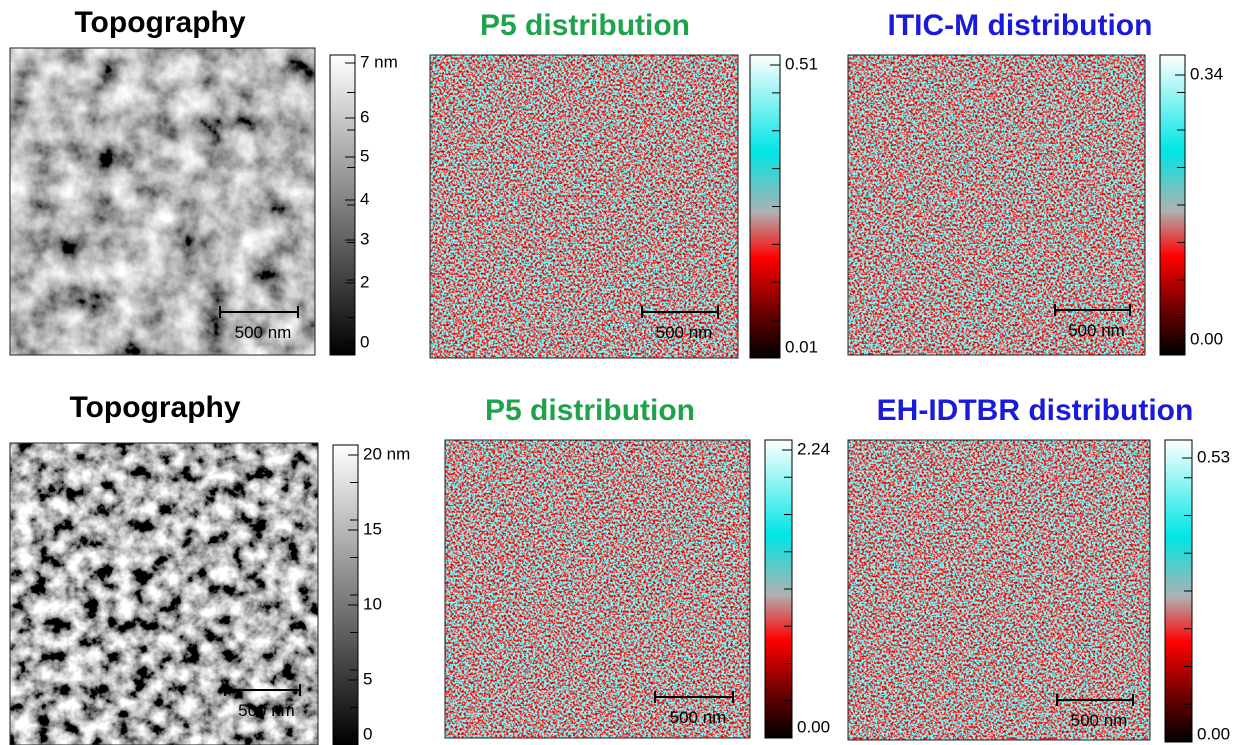 The height and width of the screenshot is (745, 1251). Describe the element at coordinates (1206, 73) in the screenshot. I see `colorbar-label: 0.34` at that location.